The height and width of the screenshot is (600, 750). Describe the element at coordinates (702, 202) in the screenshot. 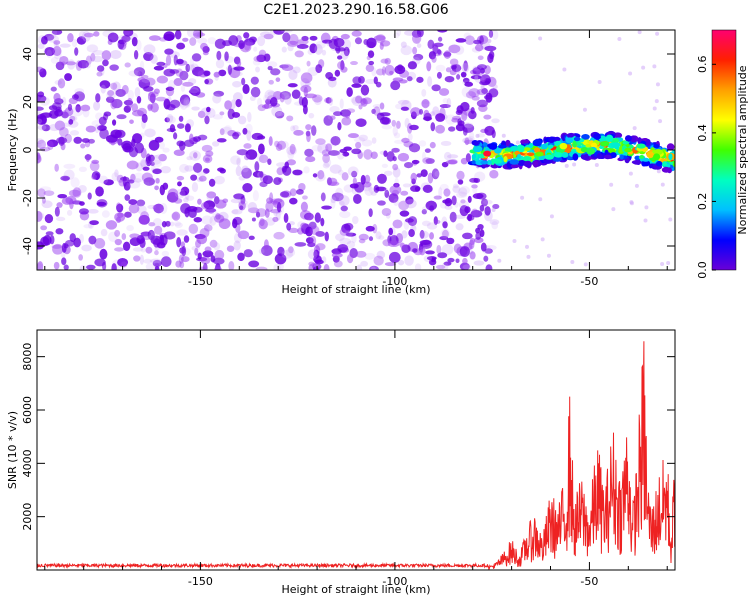

I see `colorbar-tick-label: 0.2` at that location.